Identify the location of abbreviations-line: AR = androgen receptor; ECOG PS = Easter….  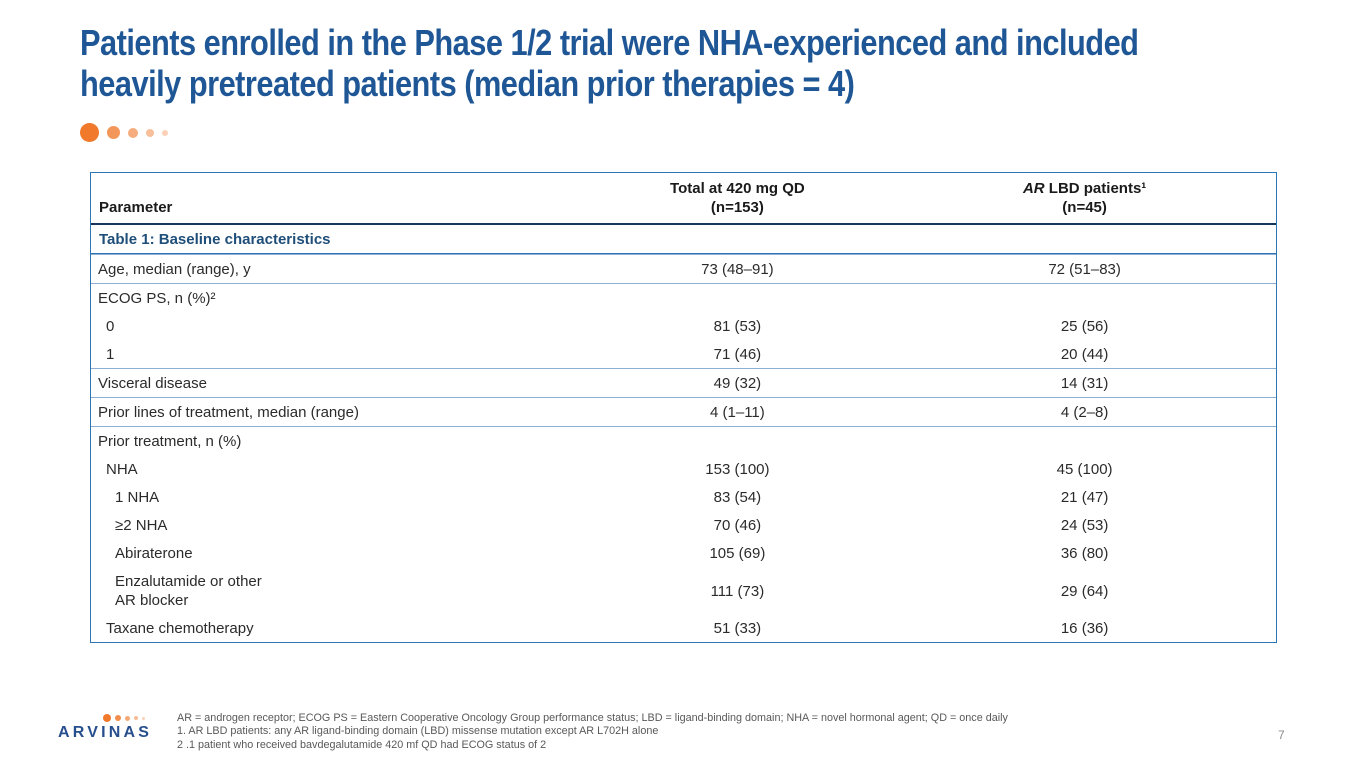
(592, 718).